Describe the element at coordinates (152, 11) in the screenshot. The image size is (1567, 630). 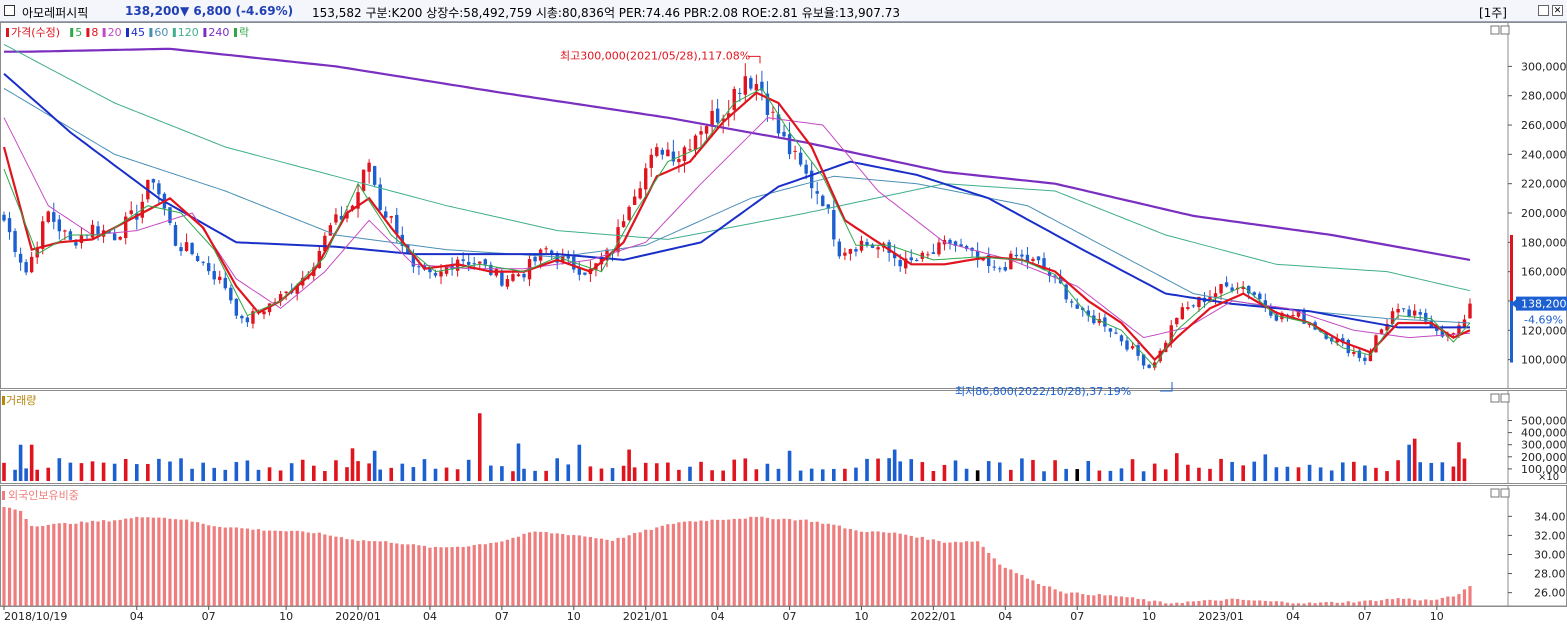
I see `current-price: 138,200` at that location.